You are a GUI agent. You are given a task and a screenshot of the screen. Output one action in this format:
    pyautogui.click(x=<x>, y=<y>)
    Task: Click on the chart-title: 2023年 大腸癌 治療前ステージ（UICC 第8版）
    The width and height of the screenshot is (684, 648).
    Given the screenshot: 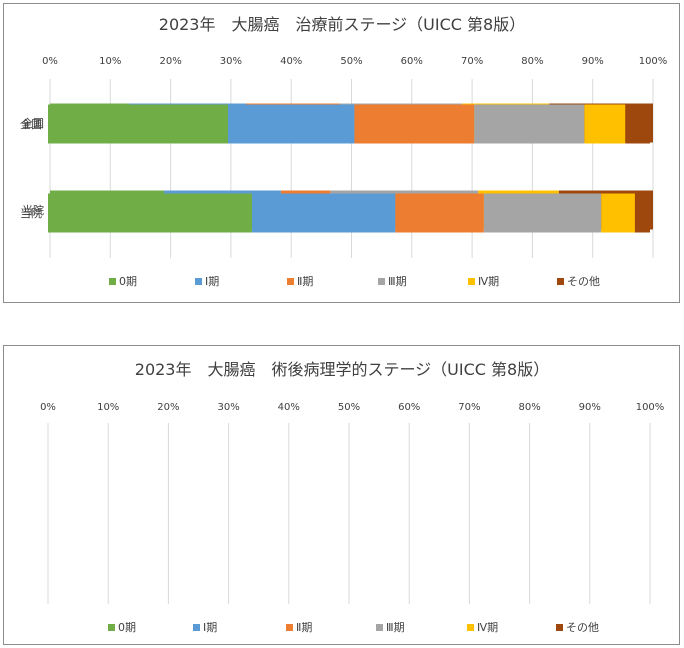 What is the action you would take?
    pyautogui.click(x=342, y=24)
    